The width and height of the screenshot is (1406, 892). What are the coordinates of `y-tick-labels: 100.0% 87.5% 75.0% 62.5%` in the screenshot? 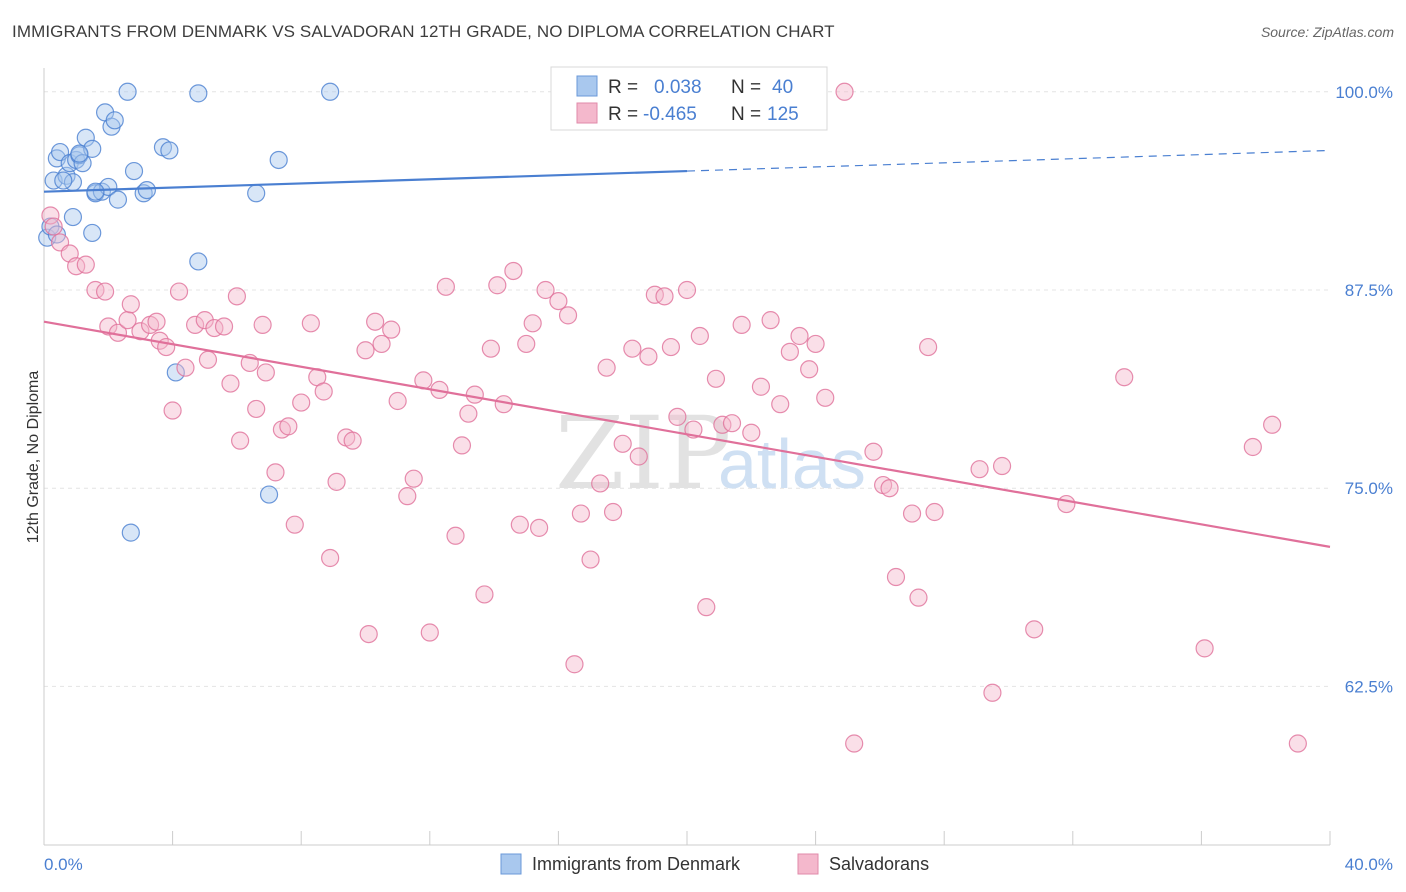 It's located at (1364, 390).